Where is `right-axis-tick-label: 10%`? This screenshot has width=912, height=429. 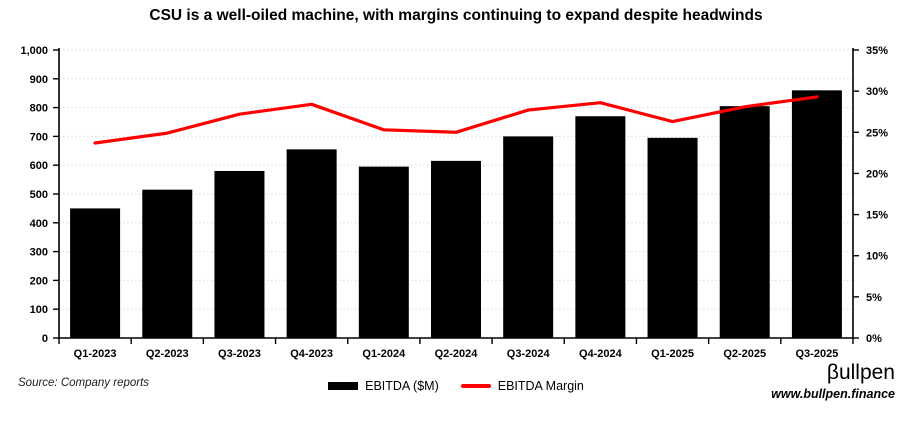
right-axis-tick-label: 10% is located at coordinates (877, 257).